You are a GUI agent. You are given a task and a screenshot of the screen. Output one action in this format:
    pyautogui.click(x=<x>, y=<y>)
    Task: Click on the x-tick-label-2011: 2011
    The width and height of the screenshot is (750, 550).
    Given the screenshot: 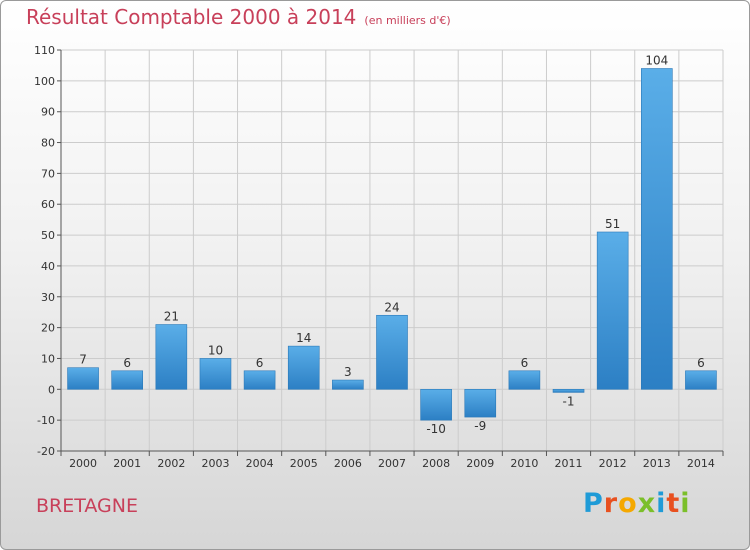 What is the action you would take?
    pyautogui.click(x=569, y=463)
    